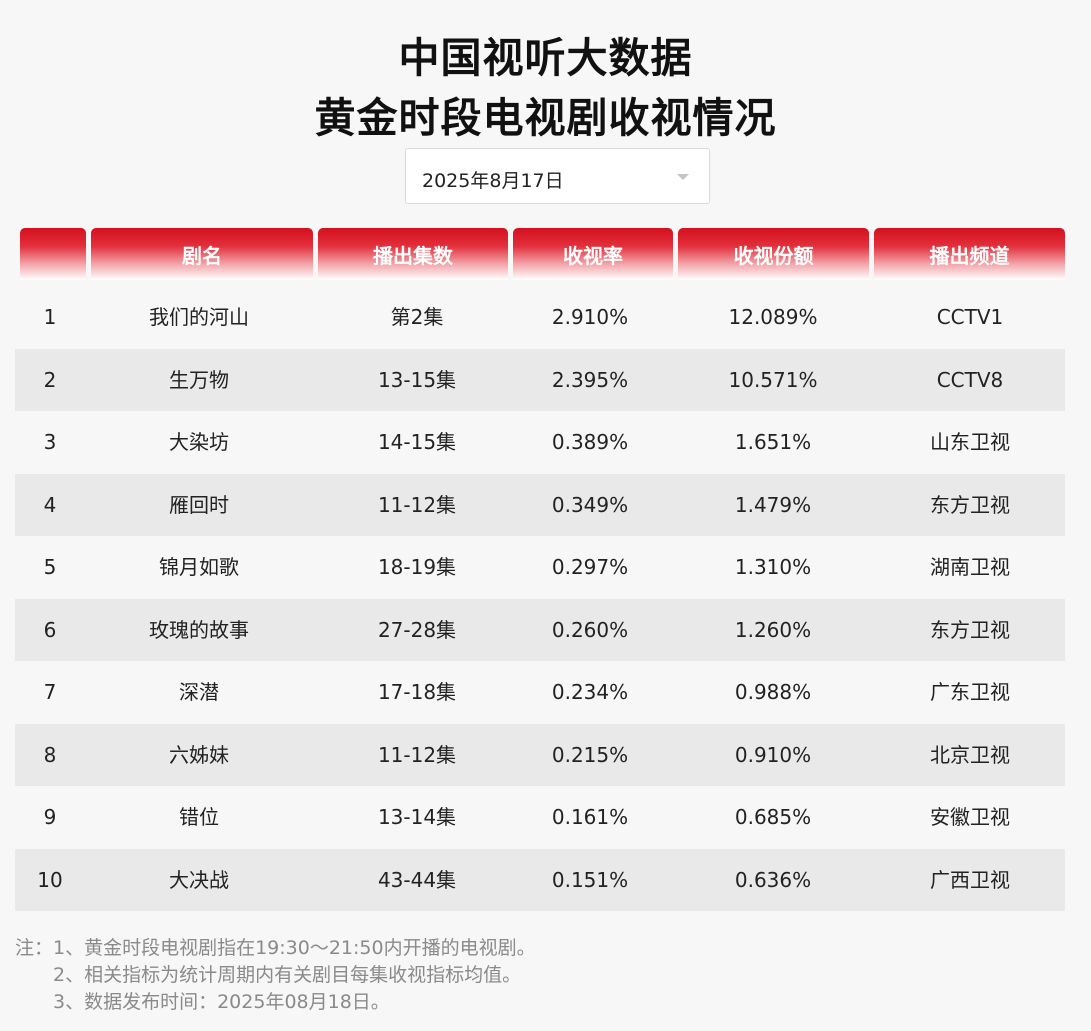  Describe the element at coordinates (970, 317) in the screenshot. I see `channel-cell: CCTV1` at that location.